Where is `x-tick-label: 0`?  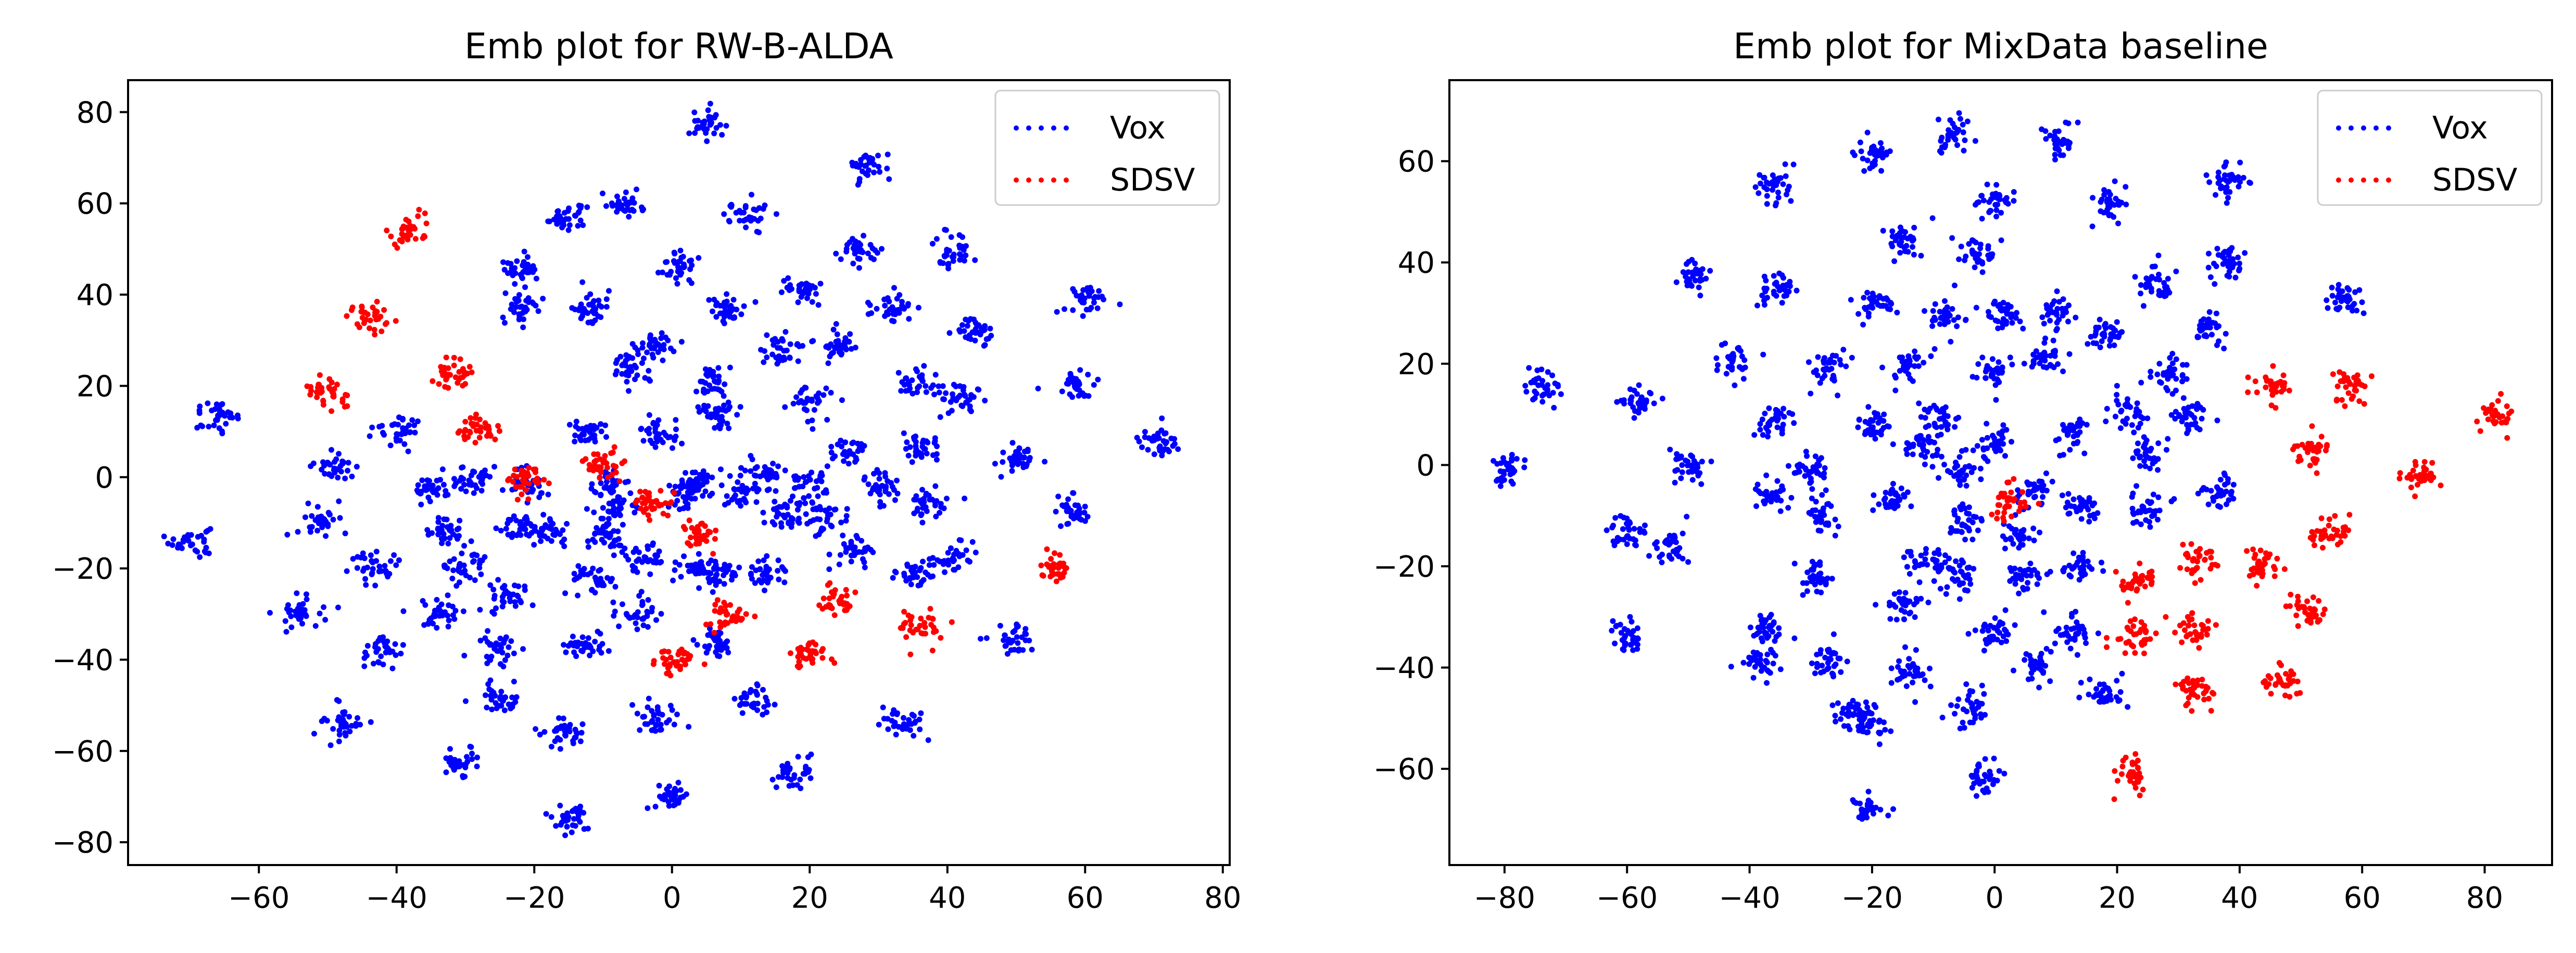
x-tick-label: 0 is located at coordinates (672, 898).